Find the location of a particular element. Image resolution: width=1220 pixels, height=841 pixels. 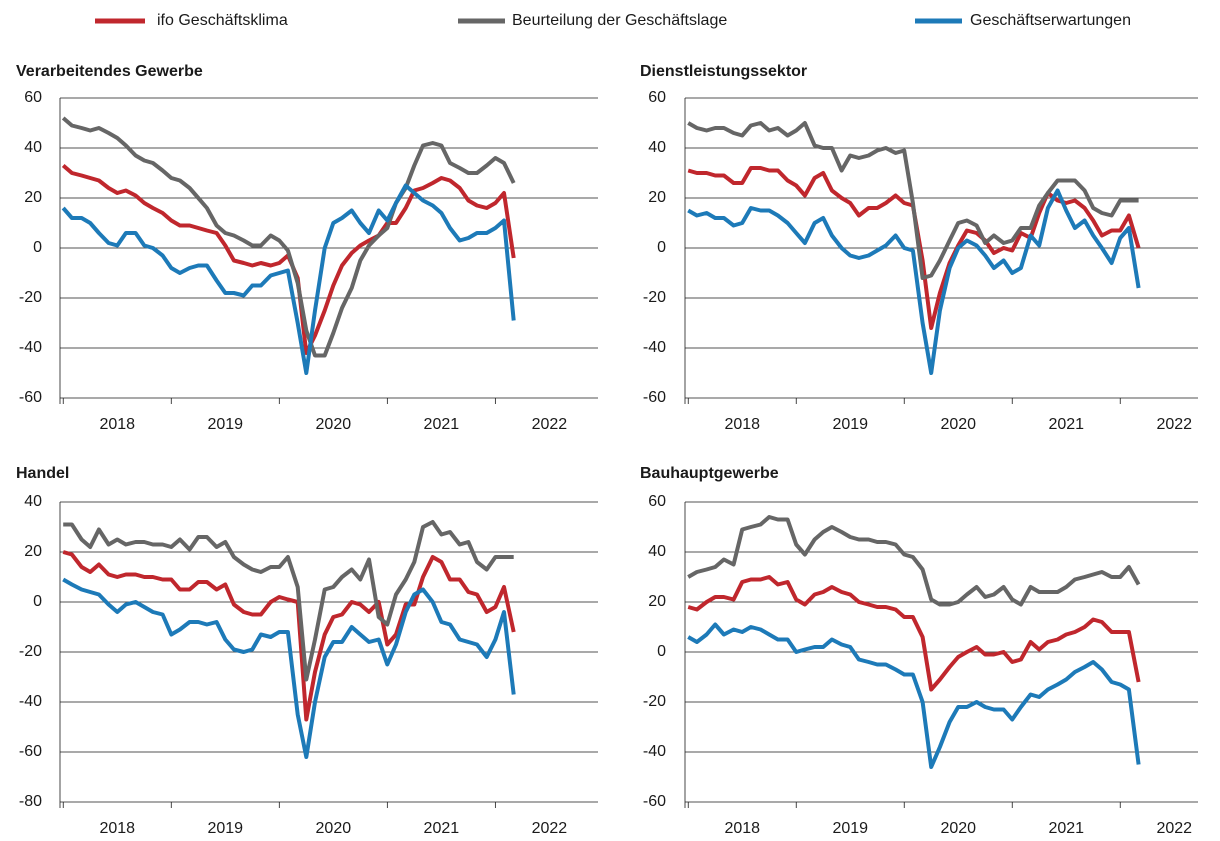

legend-label: Geschäftserwartungen is located at coordinates (1050, 20).